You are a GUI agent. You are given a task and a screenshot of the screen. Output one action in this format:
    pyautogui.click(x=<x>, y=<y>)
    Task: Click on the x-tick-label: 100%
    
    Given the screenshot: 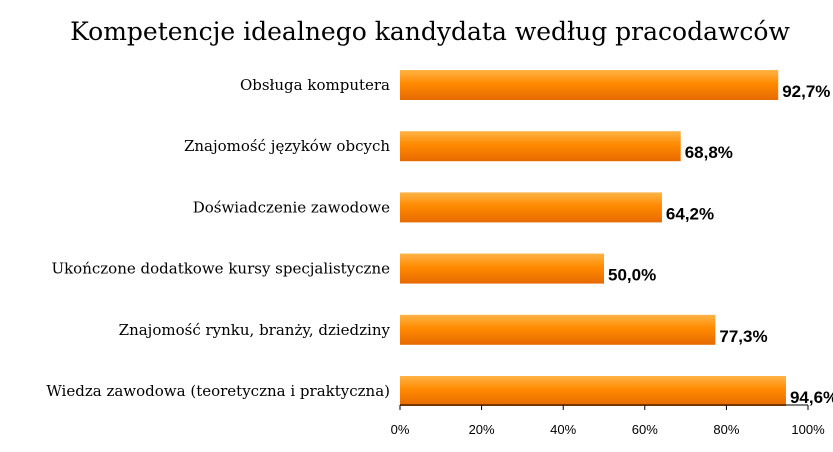 What is the action you would take?
    pyautogui.click(x=808, y=429)
    